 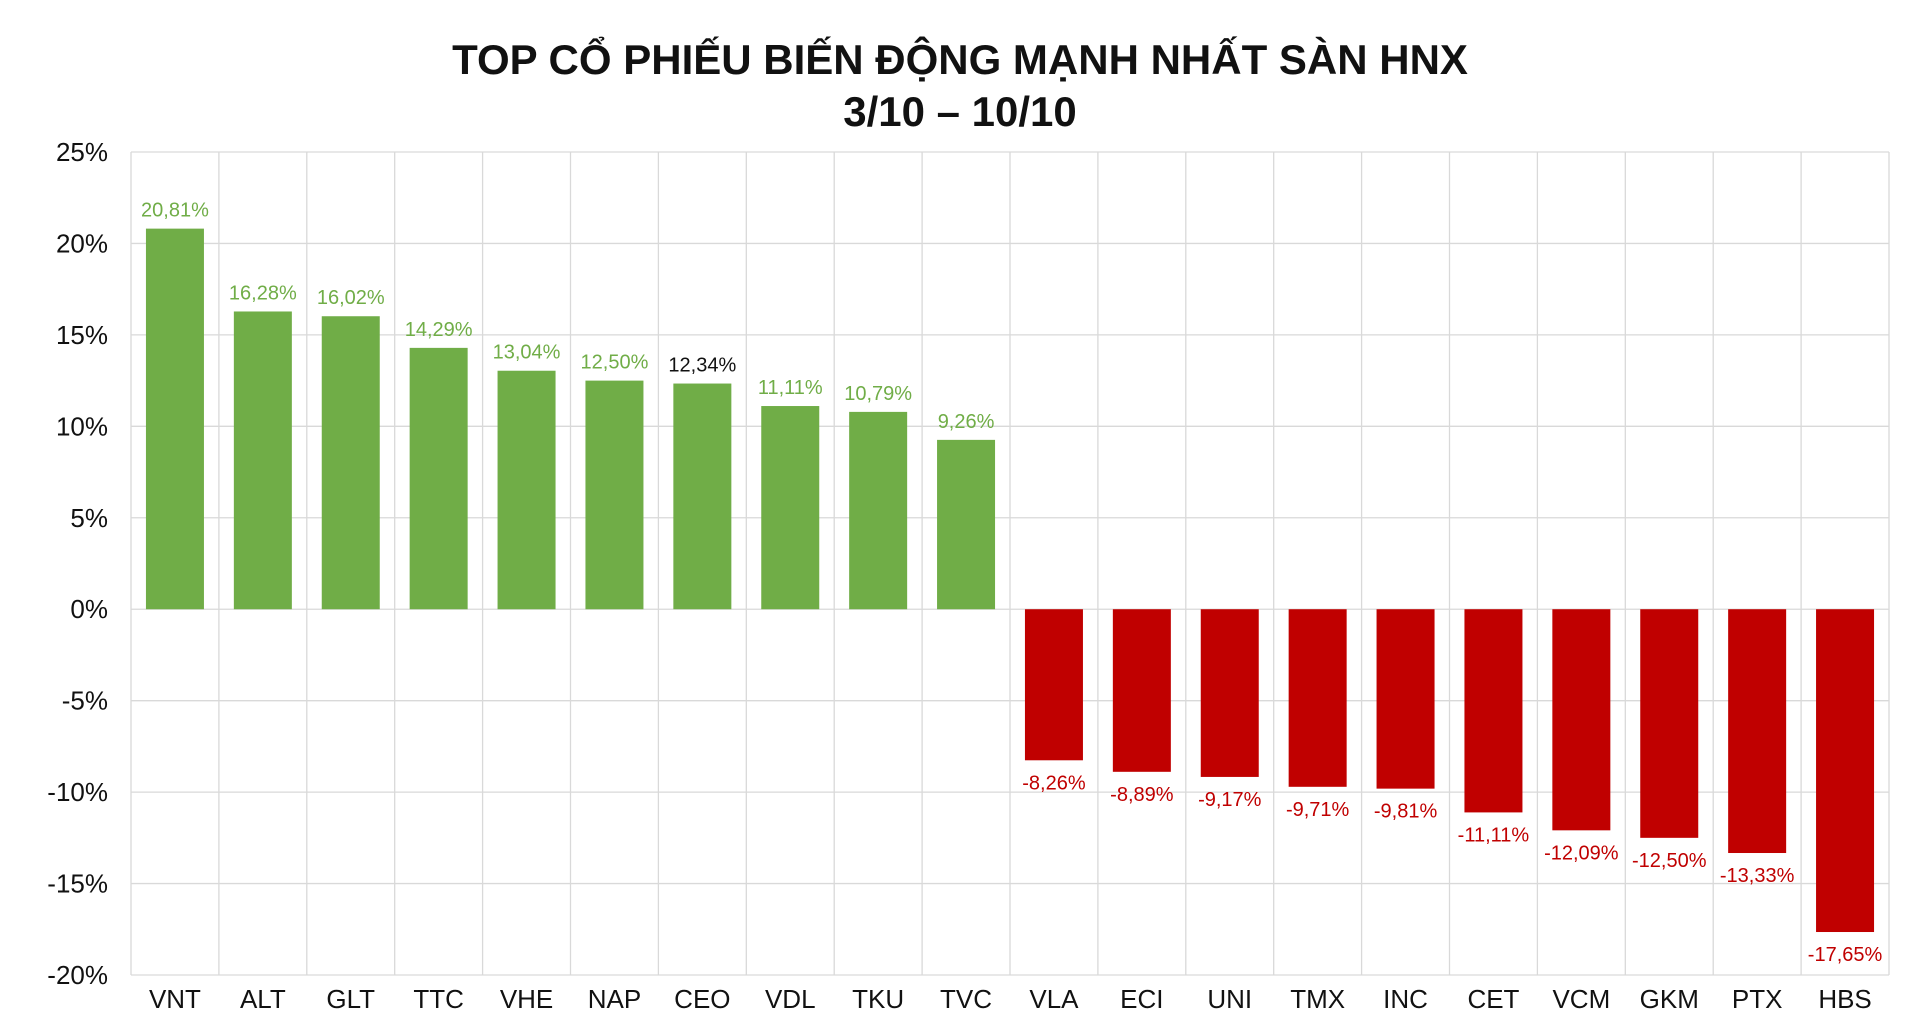 What do you see at coordinates (790, 388) in the screenshot?
I see `data-label-vdl: 11,11%` at bounding box center [790, 388].